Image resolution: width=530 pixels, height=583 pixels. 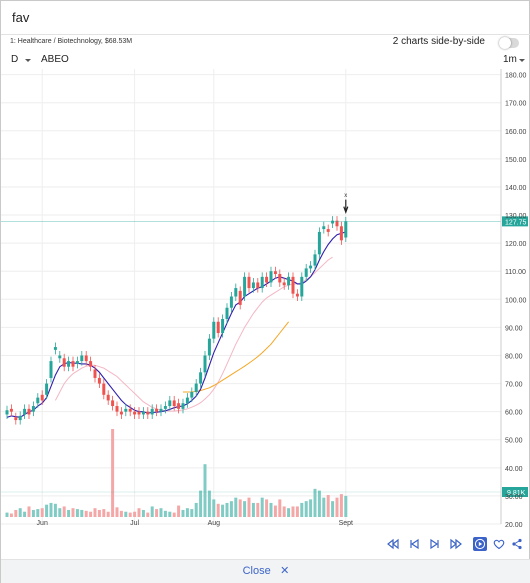 I want to click on step-forward-icon, so click(x=435, y=544).